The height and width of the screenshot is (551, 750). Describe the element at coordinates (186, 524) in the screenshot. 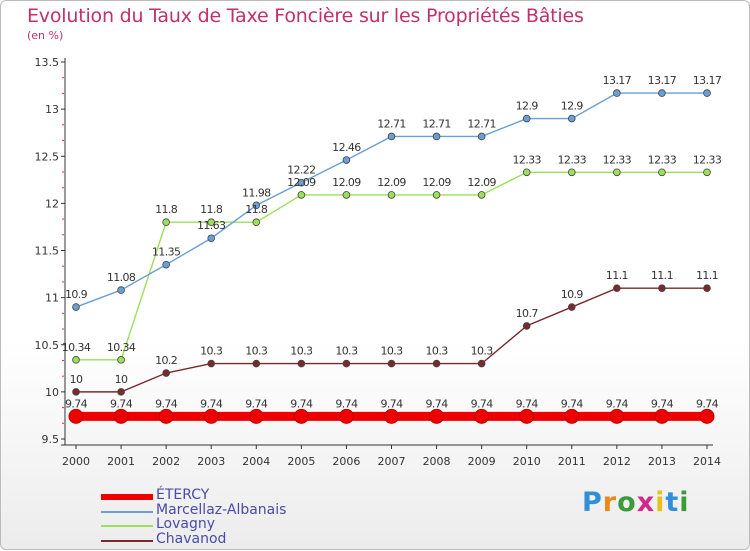

I see `legend-label-lovagny: Lovagny` at that location.